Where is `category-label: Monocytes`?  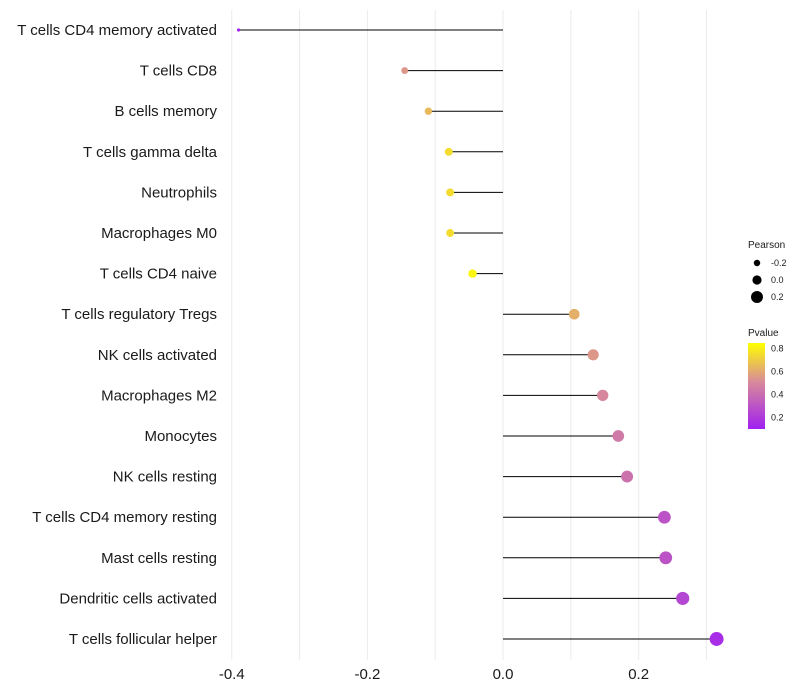
category-label: Monocytes is located at coordinates (180, 436).